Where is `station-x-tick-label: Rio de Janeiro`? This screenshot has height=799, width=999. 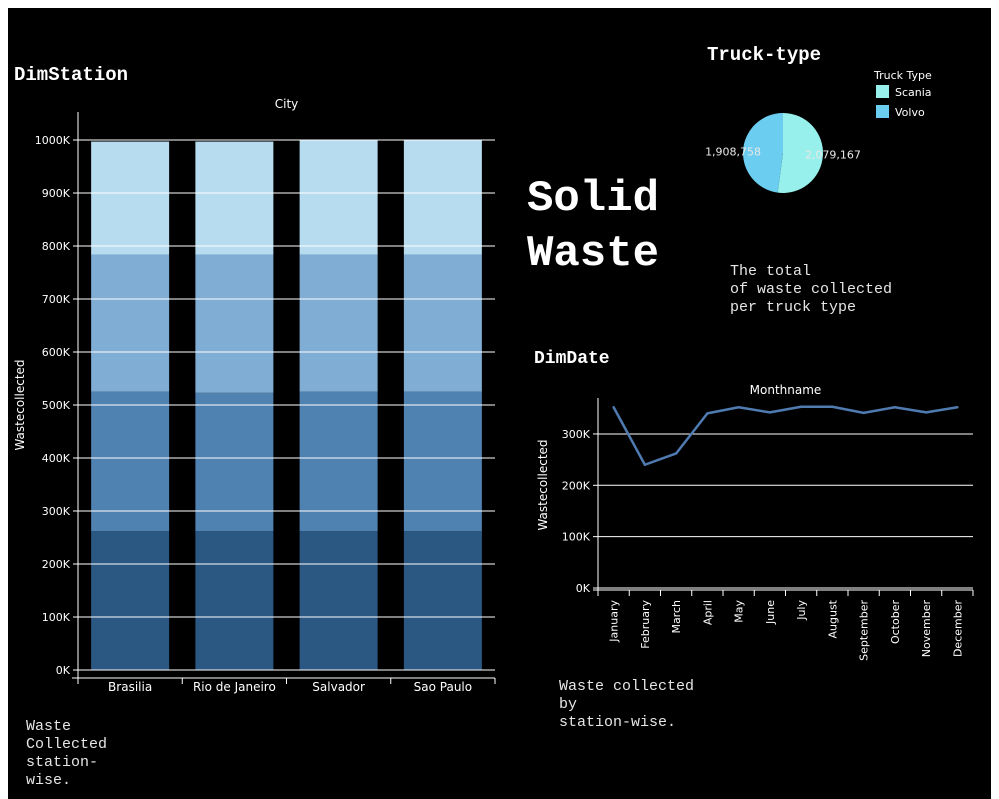
station-x-tick-label: Rio de Janeiro is located at coordinates (234, 687).